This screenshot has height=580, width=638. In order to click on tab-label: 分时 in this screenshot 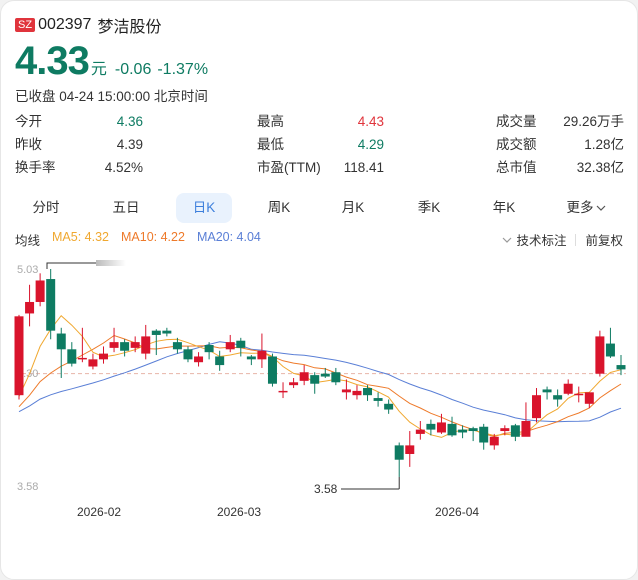, I will do `click(46, 207)`.